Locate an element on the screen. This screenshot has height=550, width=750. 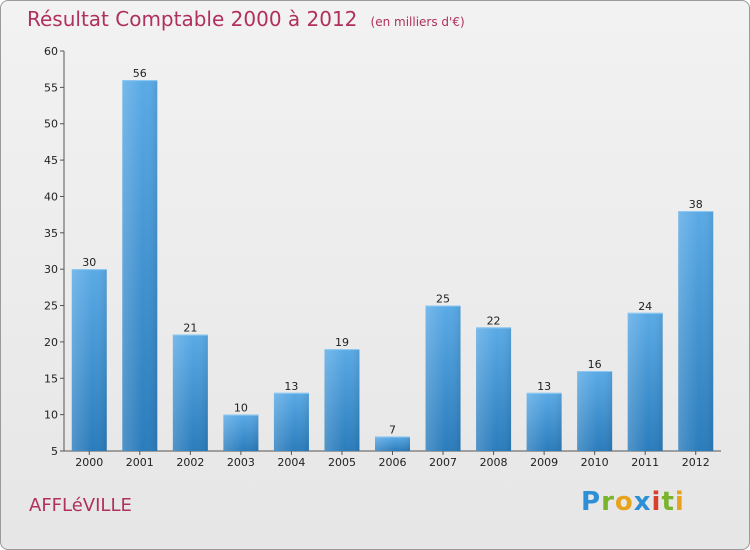
x-tick-label-2006: 2006 is located at coordinates (393, 462).